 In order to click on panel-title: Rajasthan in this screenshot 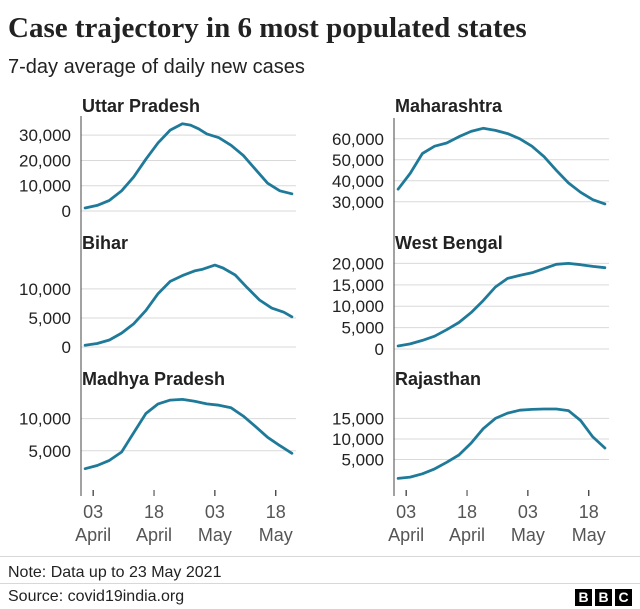, I will do `click(438, 379)`.